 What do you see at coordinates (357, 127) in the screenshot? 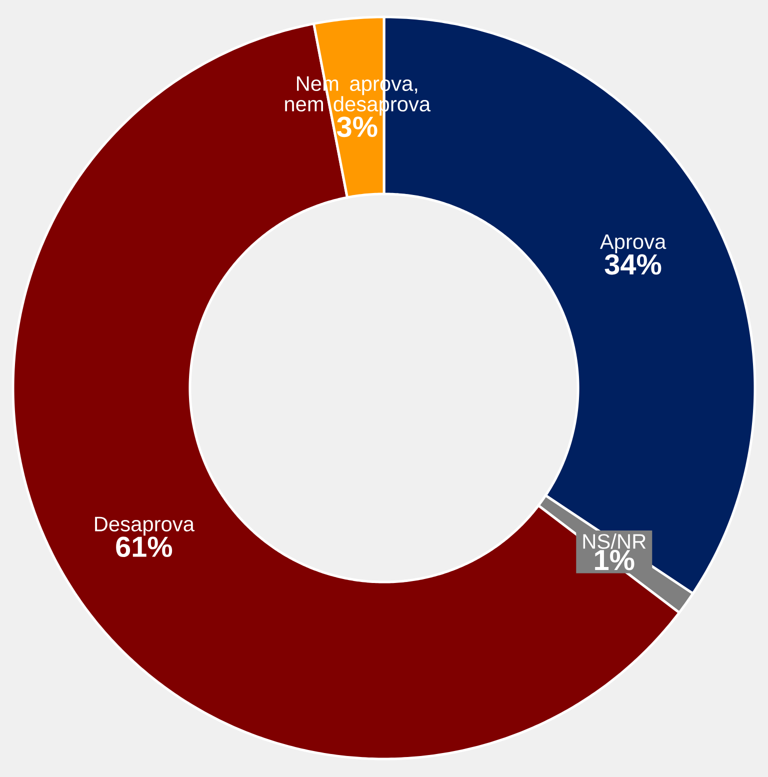
I see `data-label: 3%` at bounding box center [357, 127].